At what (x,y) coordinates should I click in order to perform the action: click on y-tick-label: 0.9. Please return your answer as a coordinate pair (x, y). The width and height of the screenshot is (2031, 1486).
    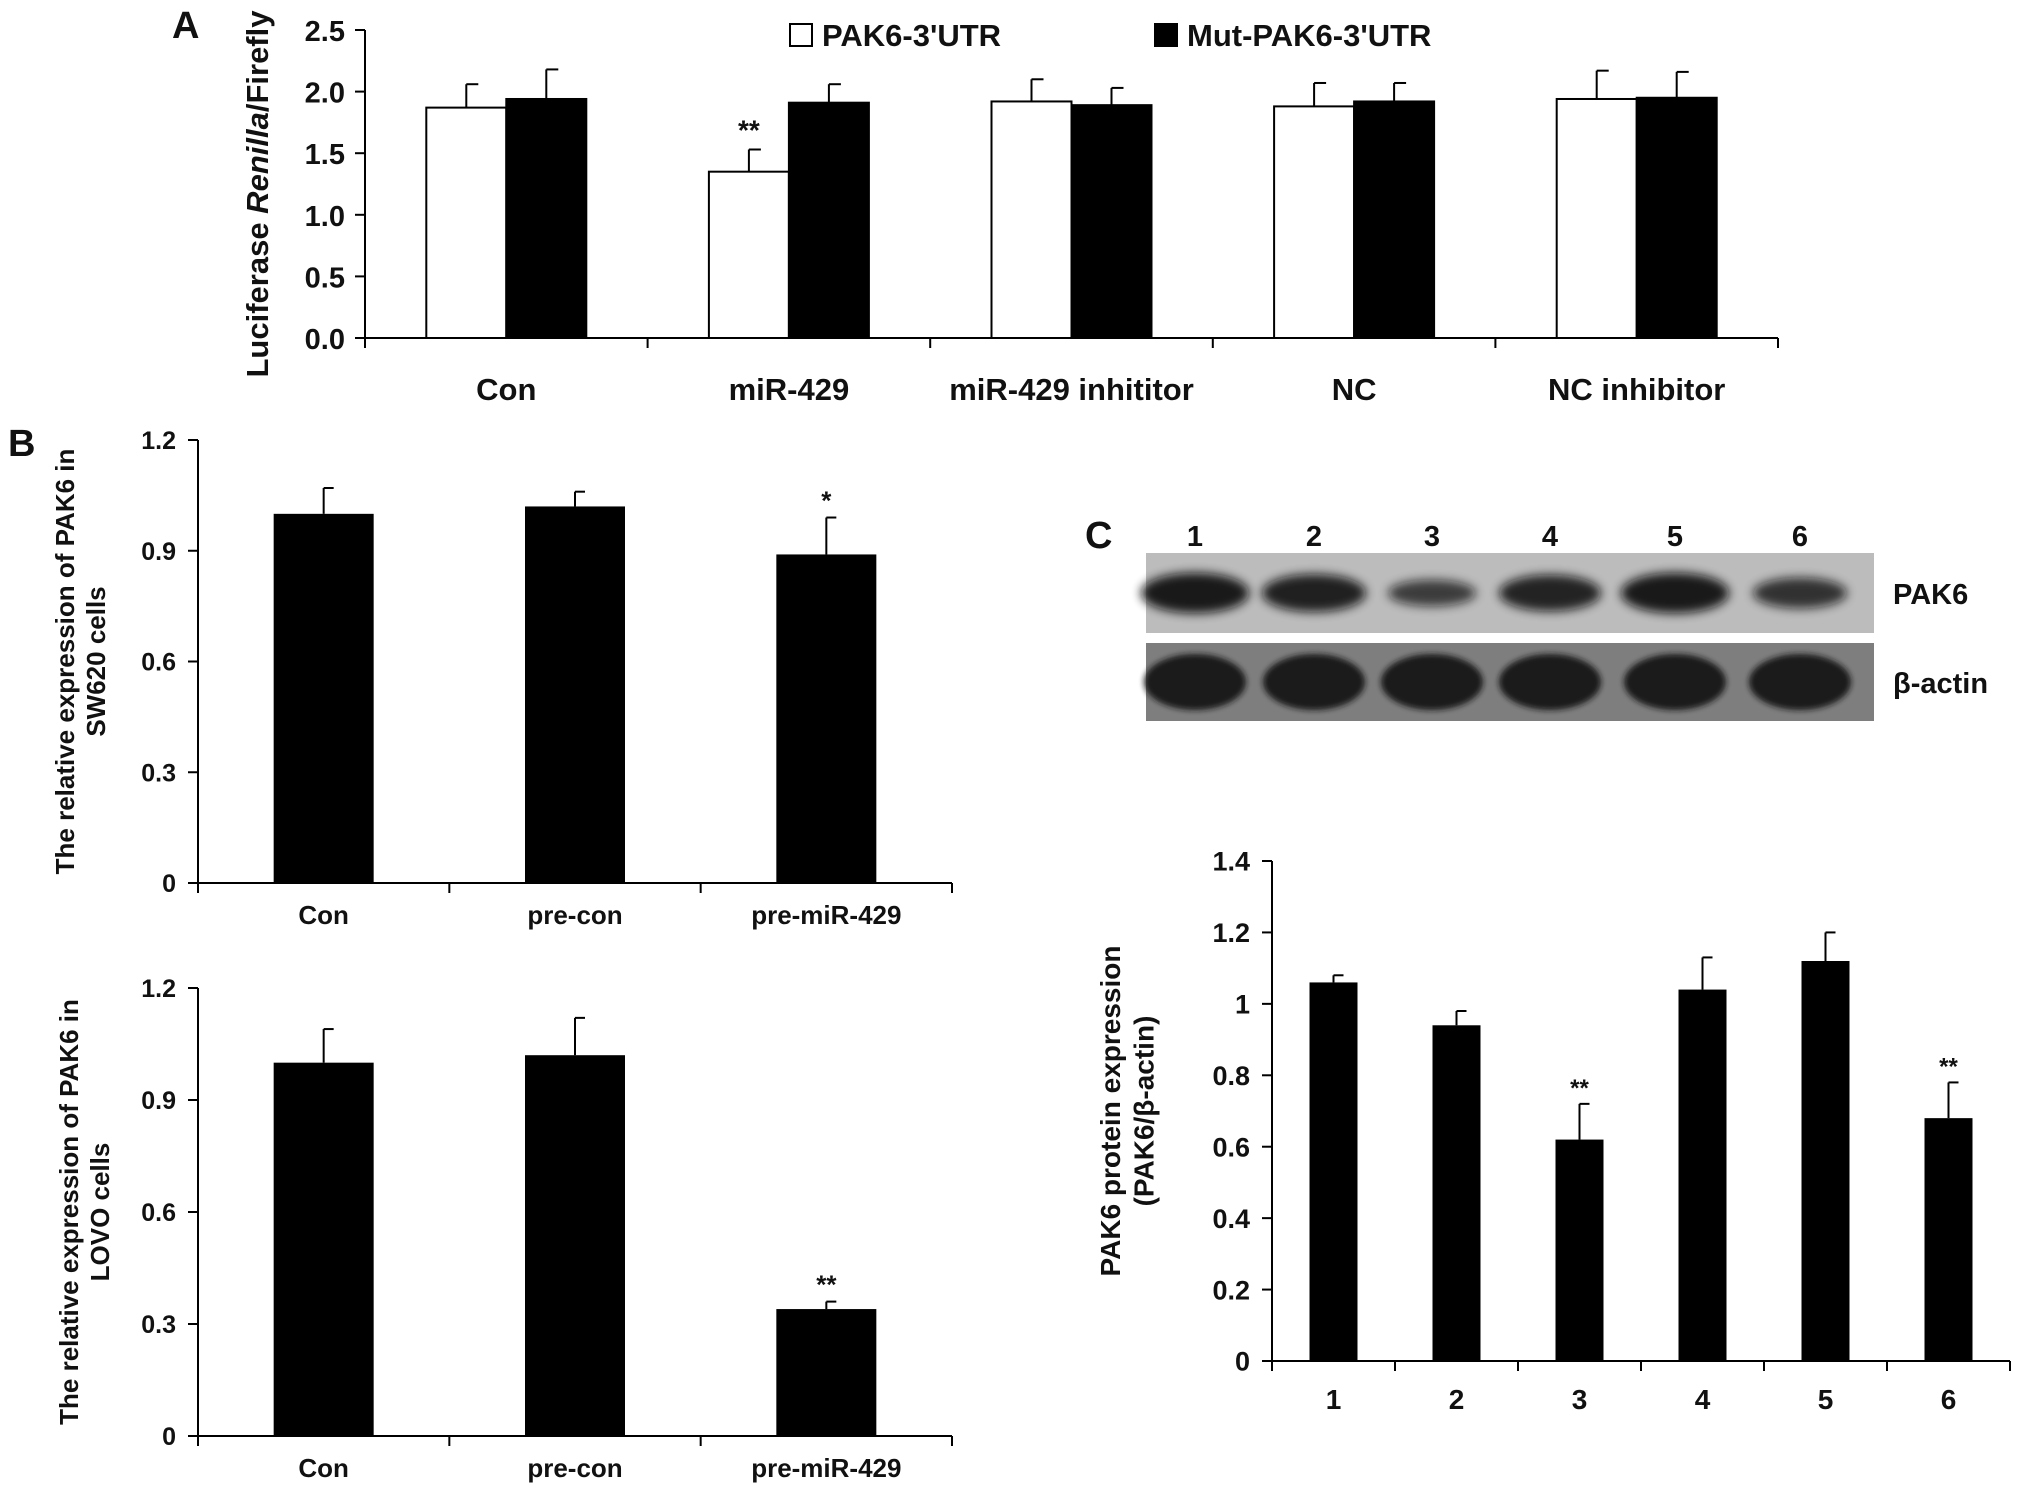
    Looking at the image, I should click on (158, 552).